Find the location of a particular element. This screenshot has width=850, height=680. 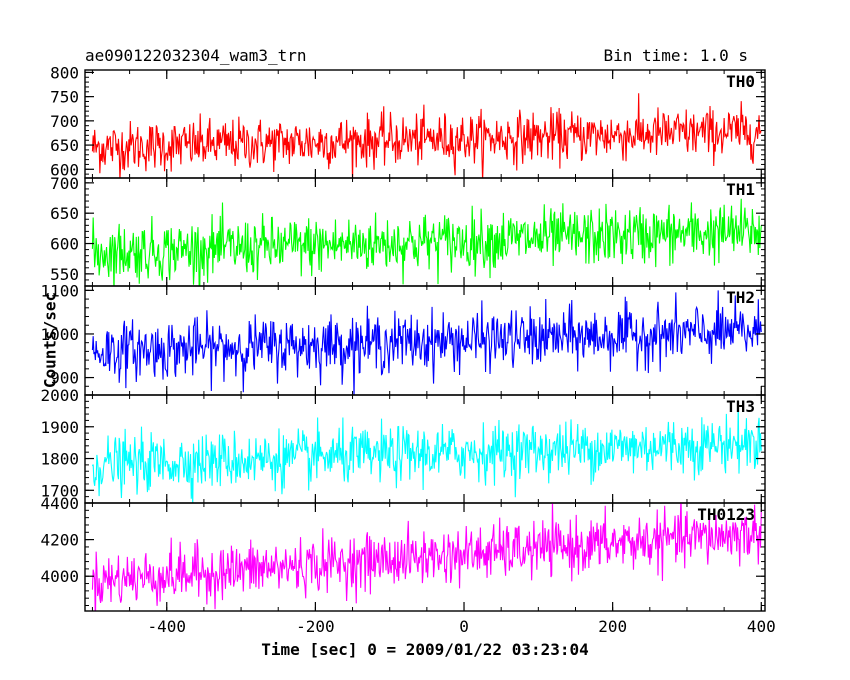

panel-th2: 900 1000 1100 TH2 is located at coordinates (403, 338).